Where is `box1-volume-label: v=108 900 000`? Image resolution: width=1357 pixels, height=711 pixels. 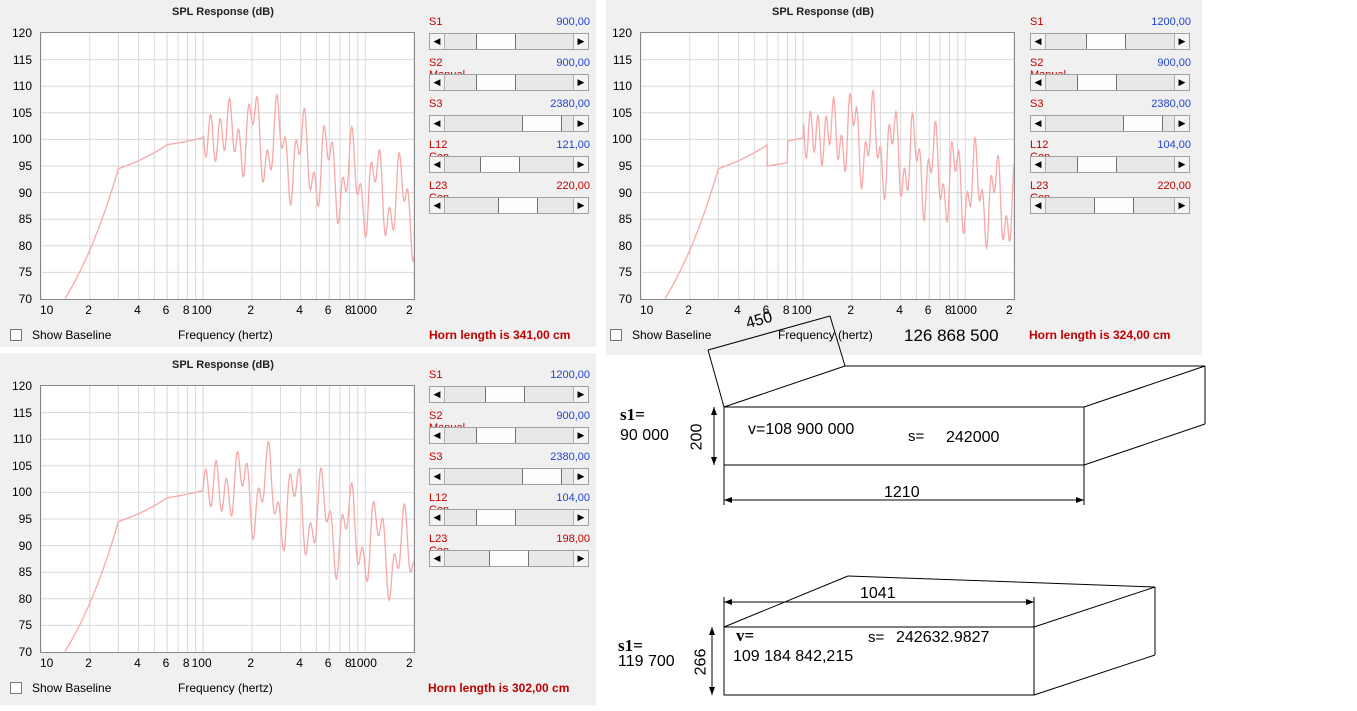 box1-volume-label: v=108 900 000 is located at coordinates (801, 429).